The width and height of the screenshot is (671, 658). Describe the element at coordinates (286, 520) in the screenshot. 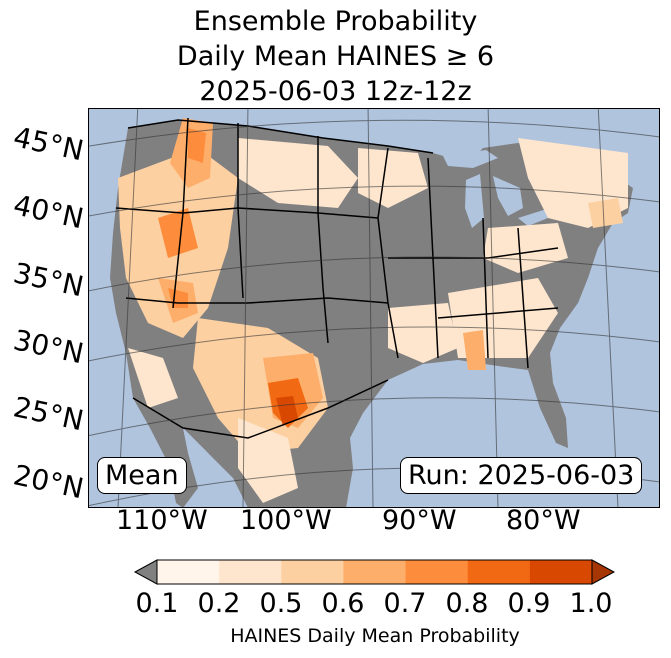

I see `lon-label-100: 100°W` at that location.